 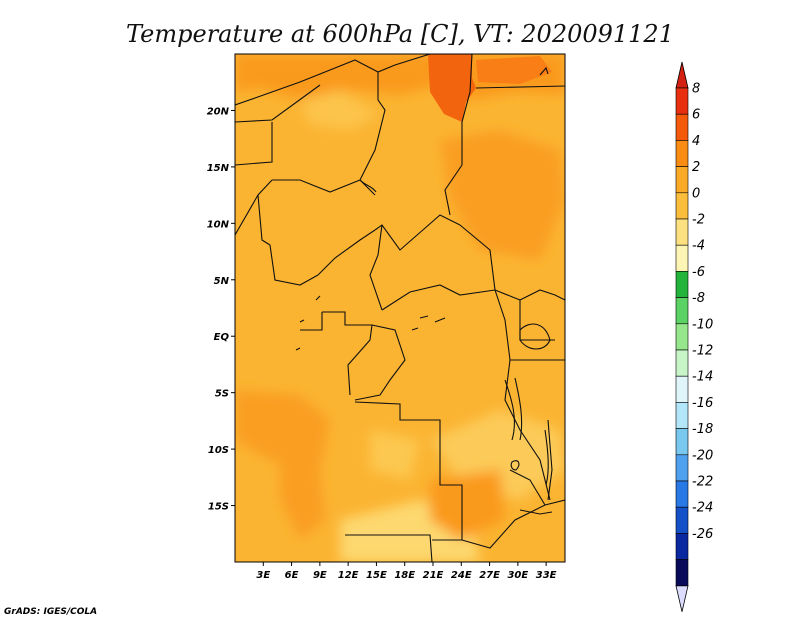 What do you see at coordinates (696, 193) in the screenshot?
I see `colorbar-label: 0` at bounding box center [696, 193].